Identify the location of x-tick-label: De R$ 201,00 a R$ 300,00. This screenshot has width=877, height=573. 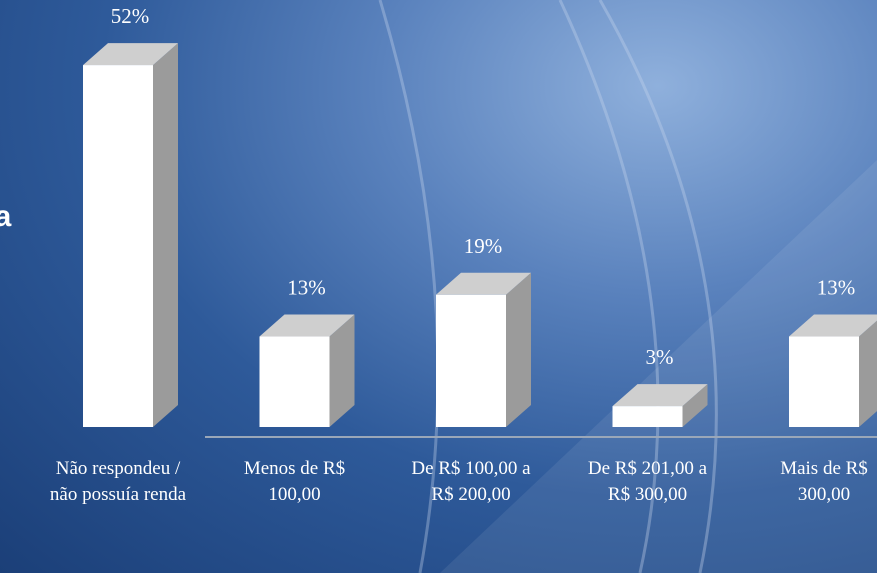
(647, 481).